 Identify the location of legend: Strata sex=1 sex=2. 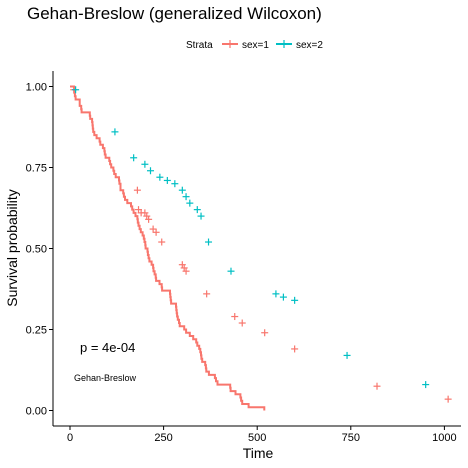
(254, 45).